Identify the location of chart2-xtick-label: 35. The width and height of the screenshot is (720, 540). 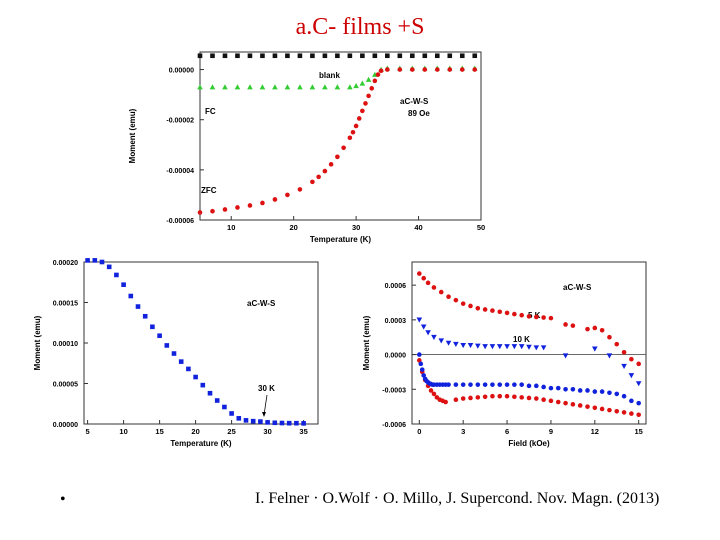
(303, 431).